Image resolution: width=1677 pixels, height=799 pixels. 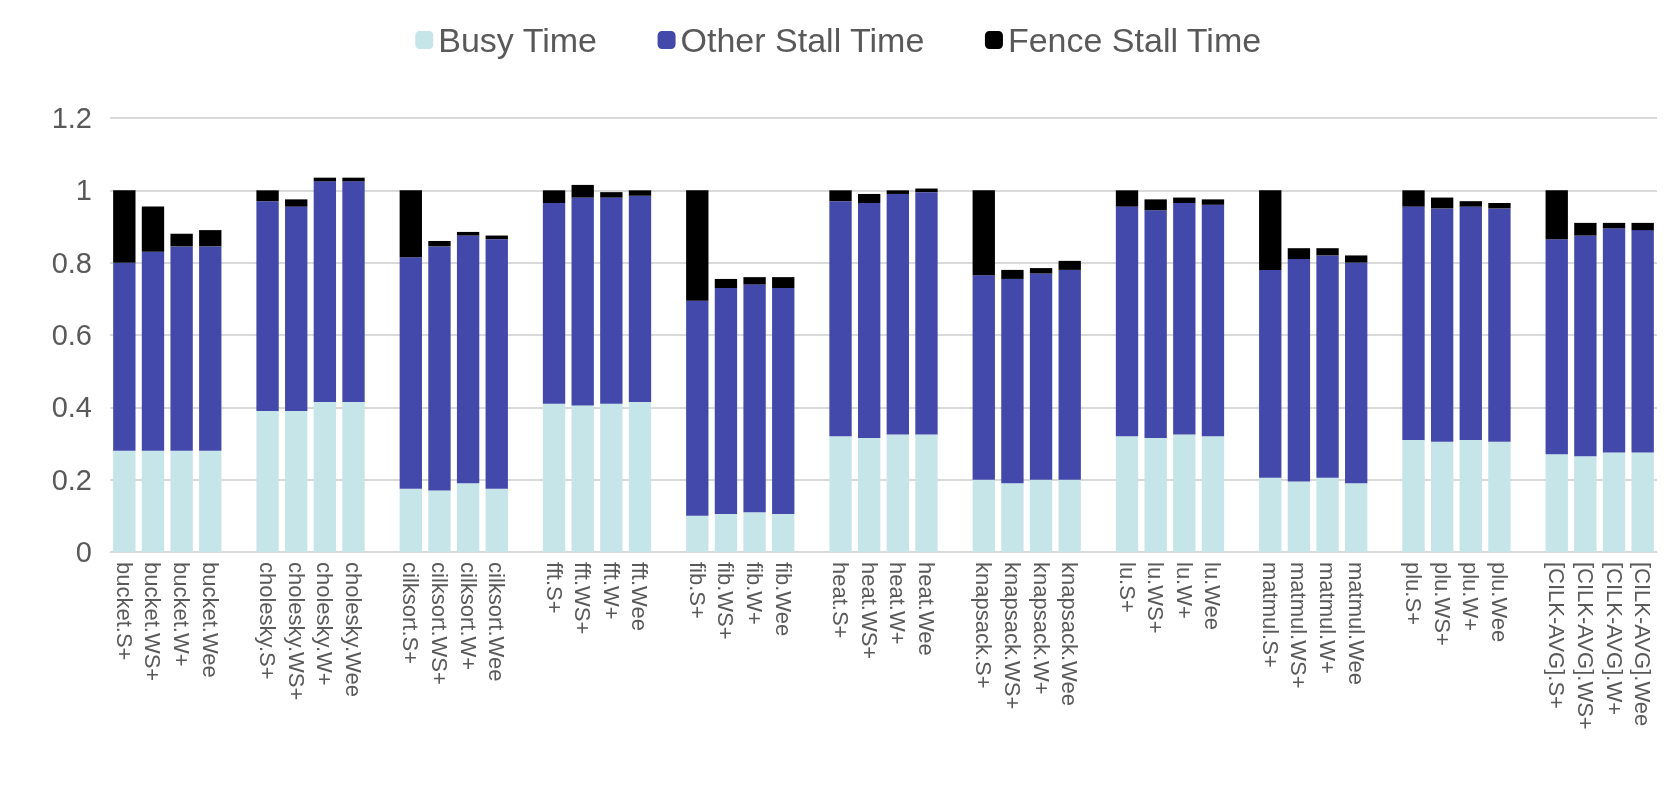 What do you see at coordinates (268, 621) in the screenshot?
I see `x-tick-label: cholesky.S+` at bounding box center [268, 621].